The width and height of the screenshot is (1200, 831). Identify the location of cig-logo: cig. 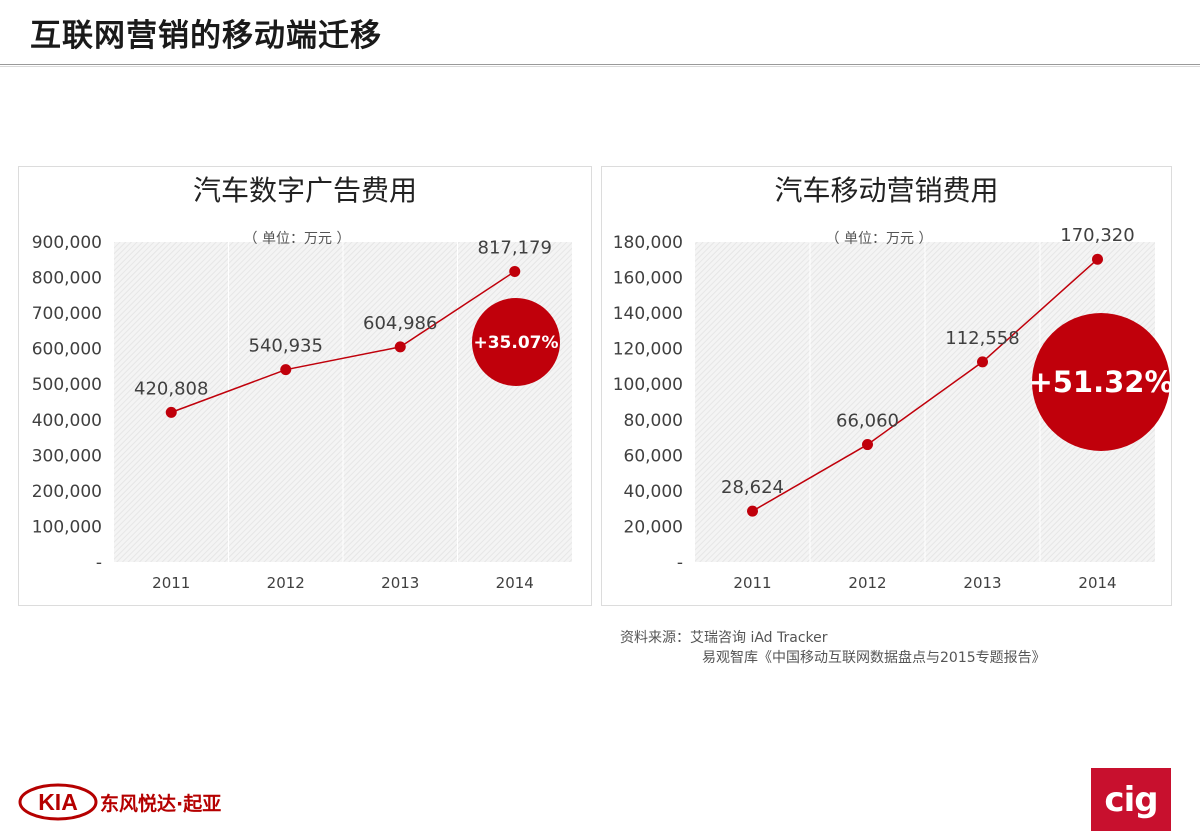
(1131, 799).